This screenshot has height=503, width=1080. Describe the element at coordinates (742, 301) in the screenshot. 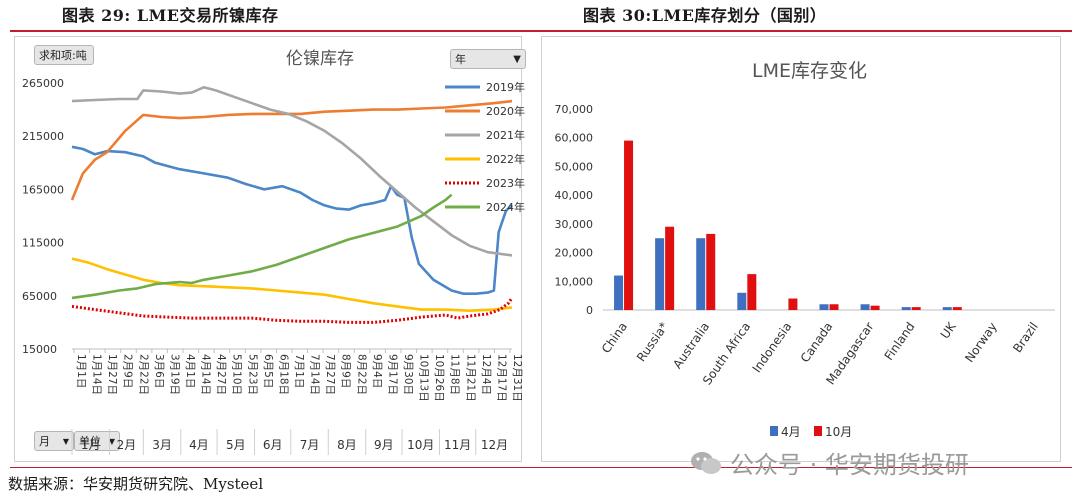

I see `bar-4月-South Africa` at that location.